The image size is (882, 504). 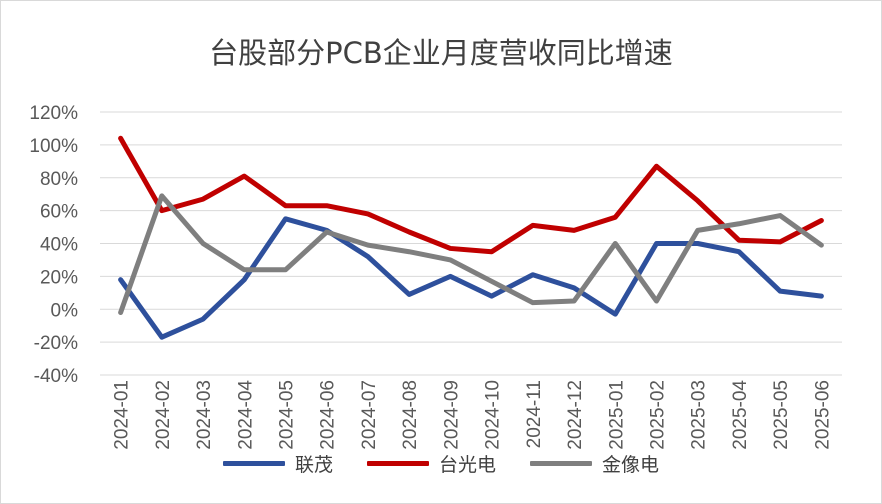 I want to click on x-tick-label: 2025-04, so click(x=740, y=415).